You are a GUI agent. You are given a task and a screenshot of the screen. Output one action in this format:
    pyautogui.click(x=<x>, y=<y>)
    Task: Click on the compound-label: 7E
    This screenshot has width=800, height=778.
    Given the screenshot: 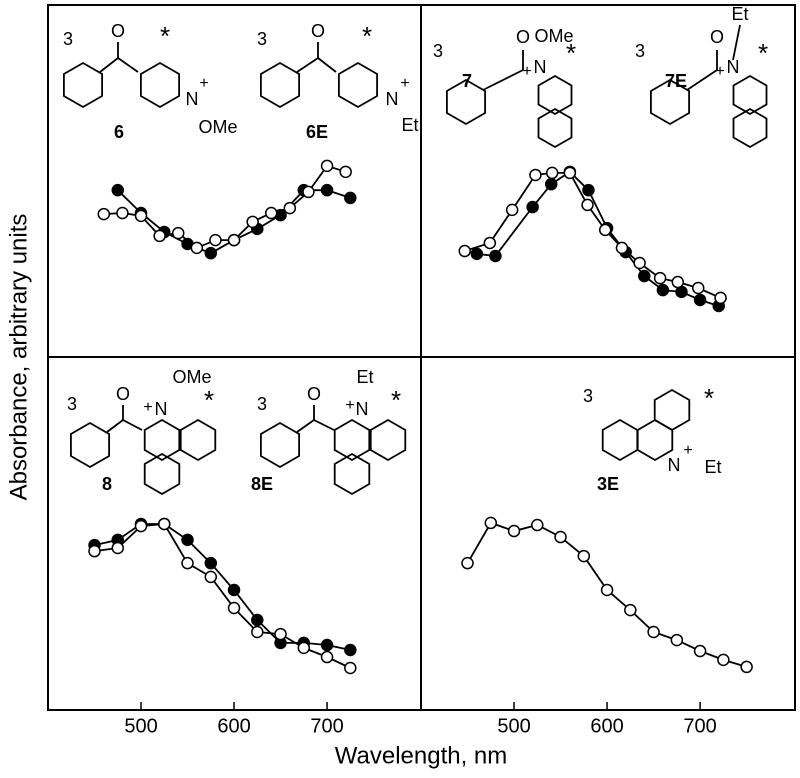 What is the action you would take?
    pyautogui.click(x=676, y=81)
    